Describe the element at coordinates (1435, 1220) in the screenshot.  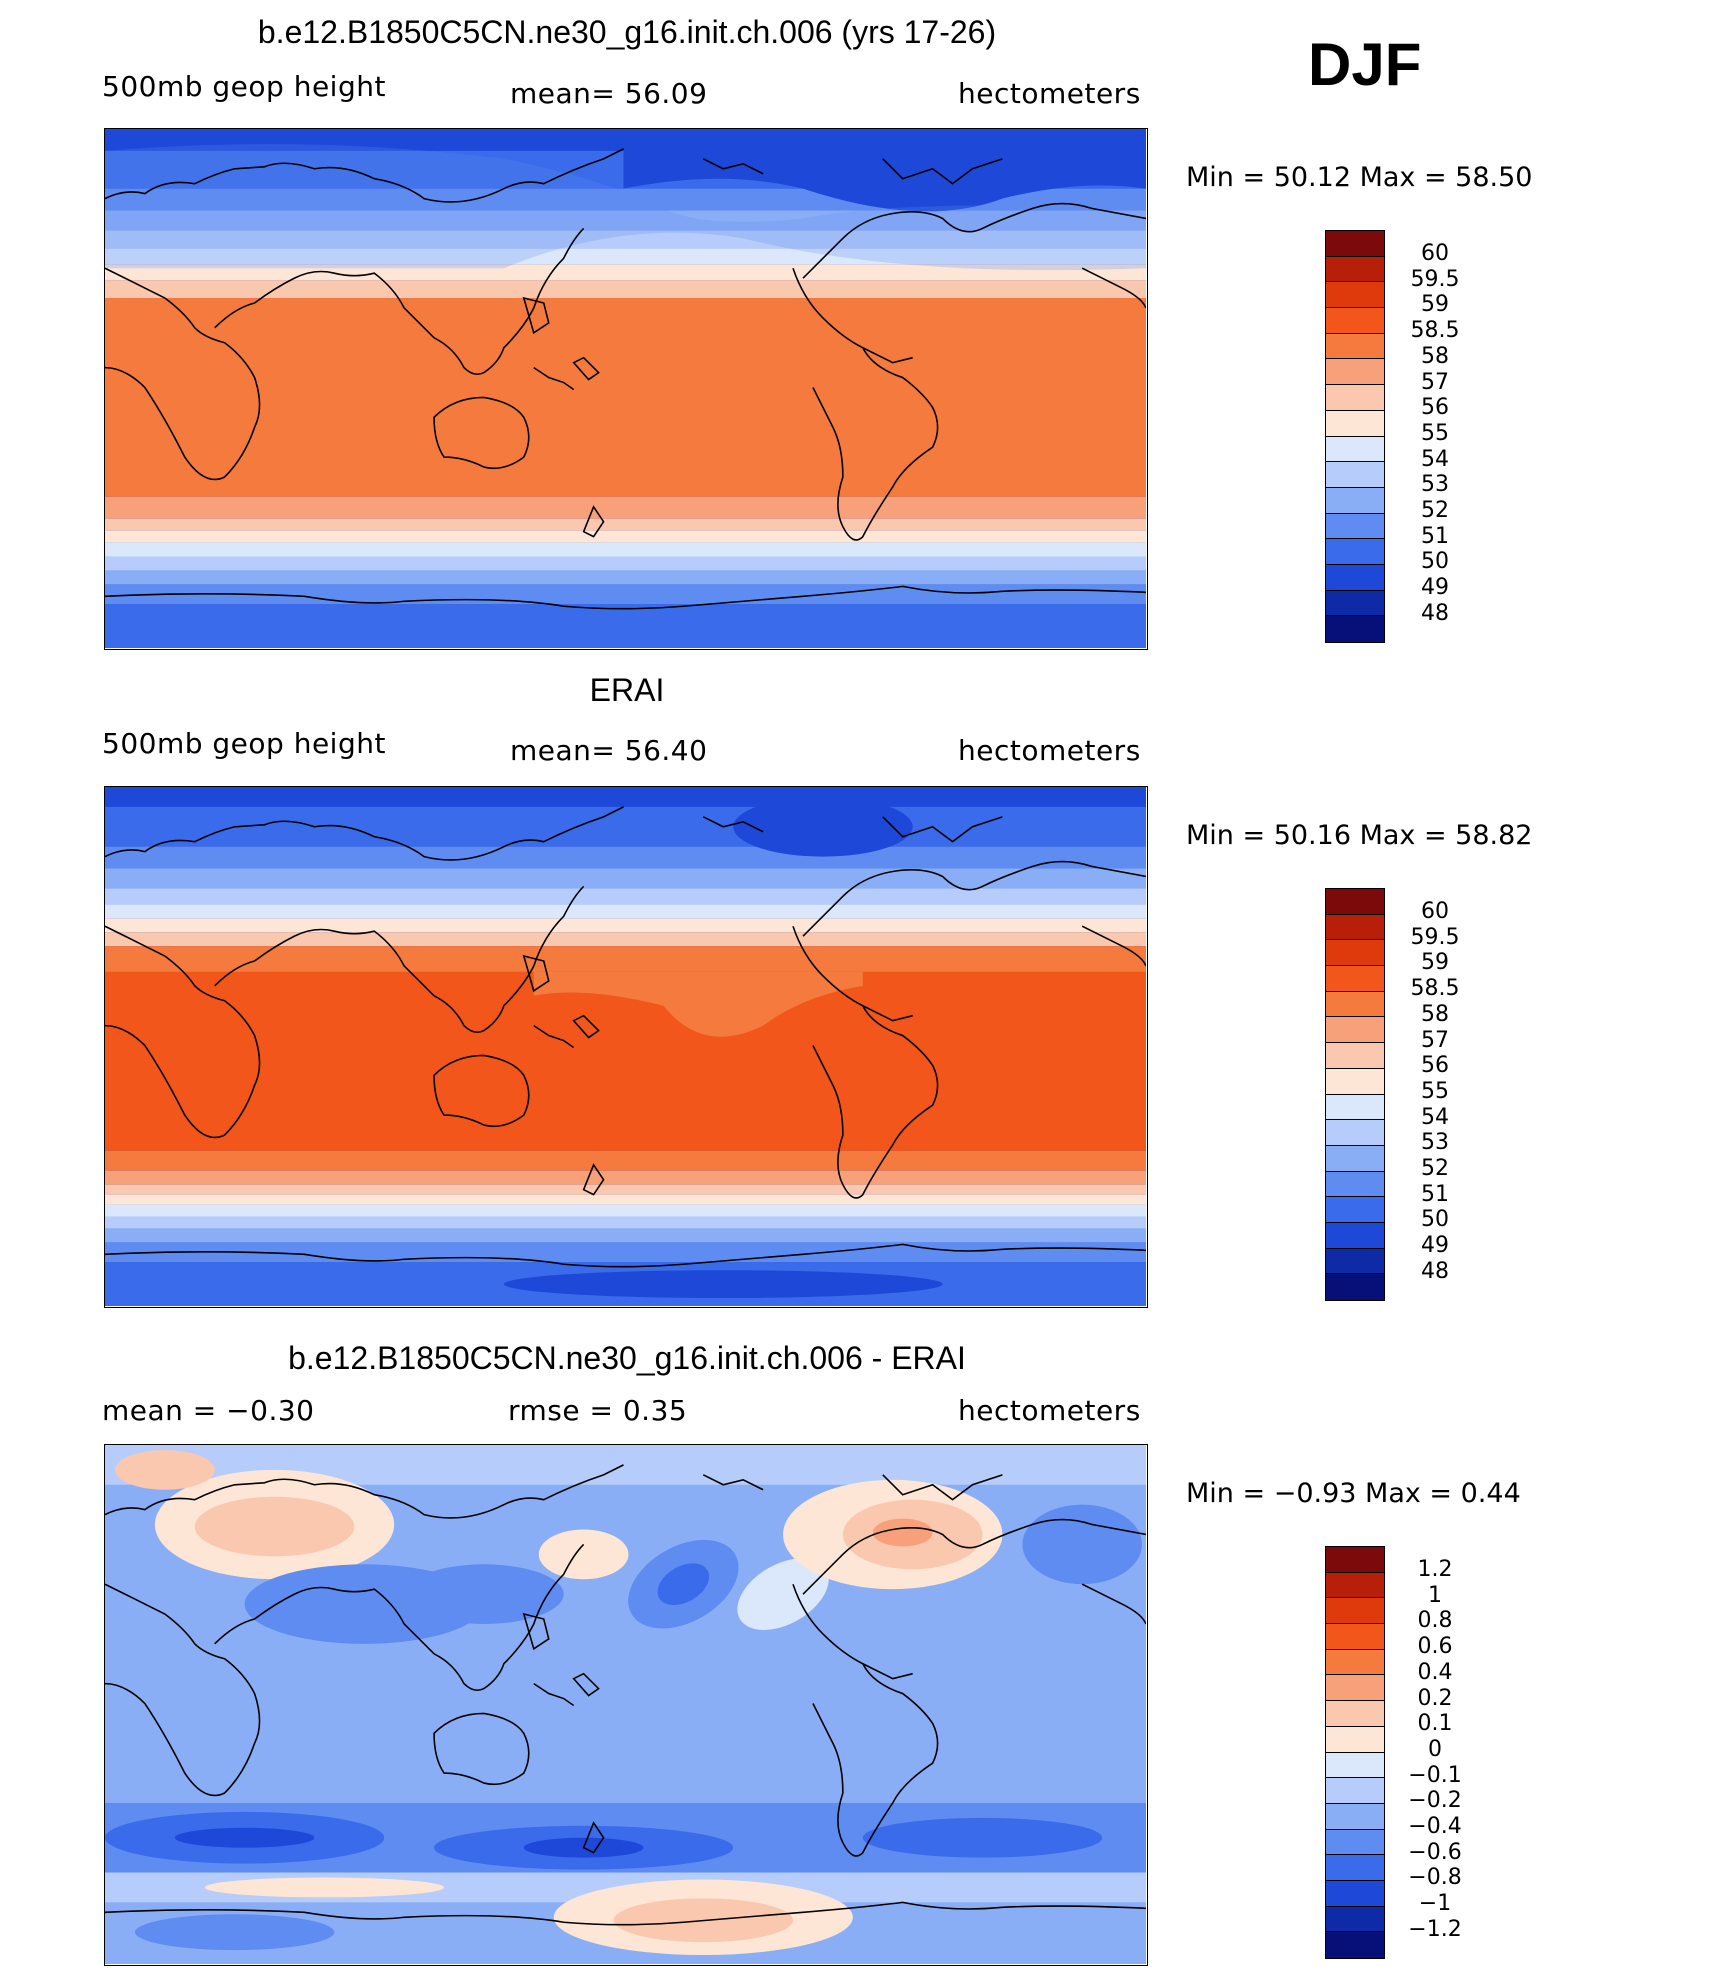
I see `colorbar-tick-label: 50` at that location.